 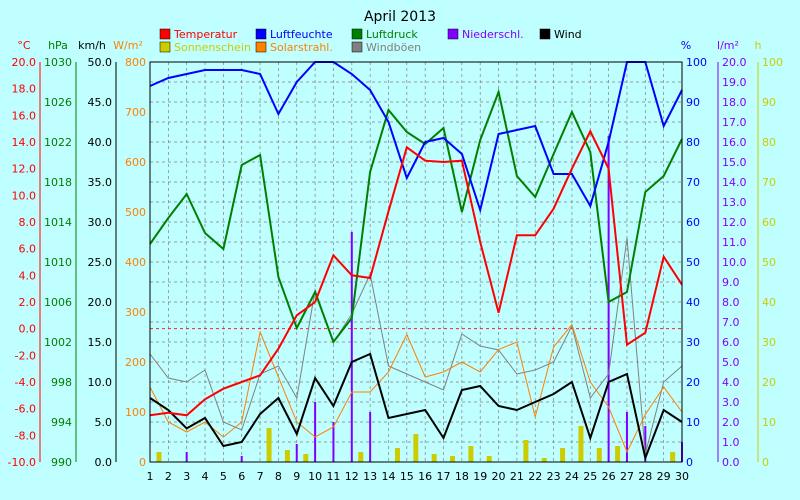 I want to click on y-tick-label: 700, so click(x=135, y=112).